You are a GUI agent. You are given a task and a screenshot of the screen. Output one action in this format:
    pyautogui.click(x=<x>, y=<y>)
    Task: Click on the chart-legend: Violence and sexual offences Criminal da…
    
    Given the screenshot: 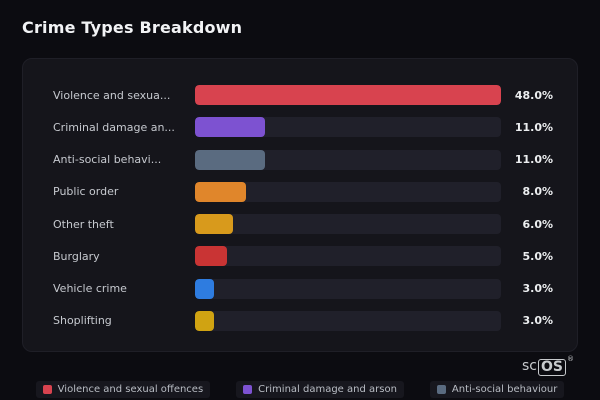 What is the action you would take?
    pyautogui.click(x=300, y=389)
    